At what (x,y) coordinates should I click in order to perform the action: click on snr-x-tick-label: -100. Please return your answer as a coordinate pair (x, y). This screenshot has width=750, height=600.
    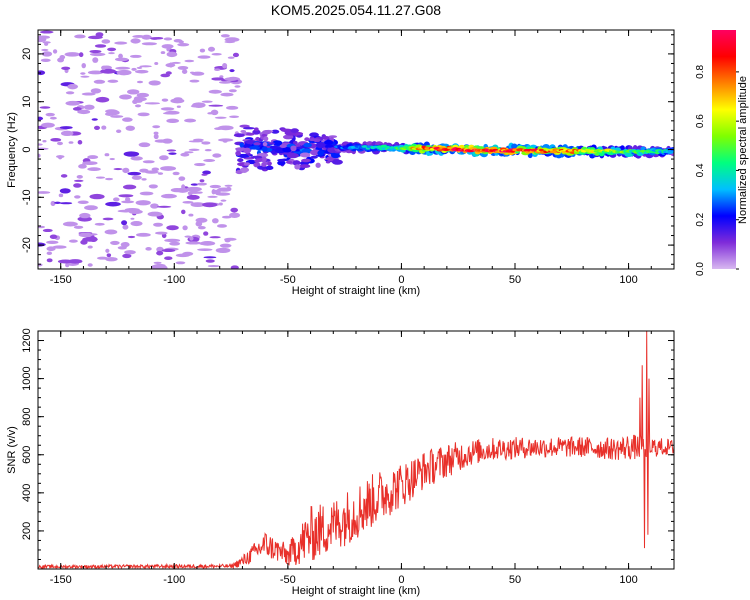
    Looking at the image, I should click on (174, 580).